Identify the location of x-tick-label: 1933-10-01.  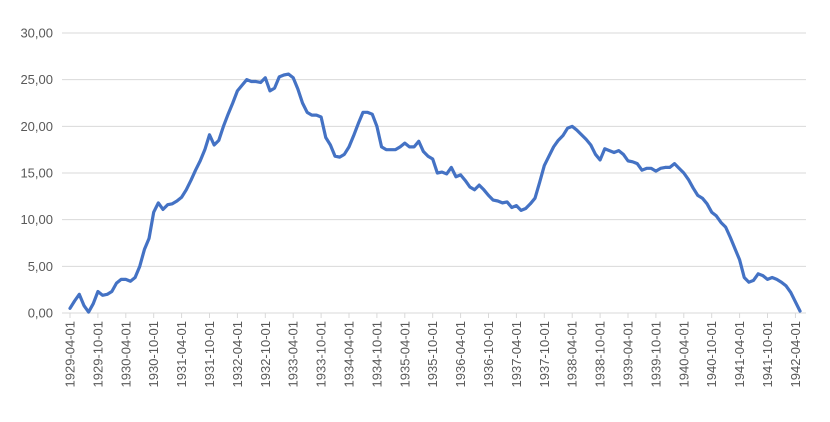
(321, 354).